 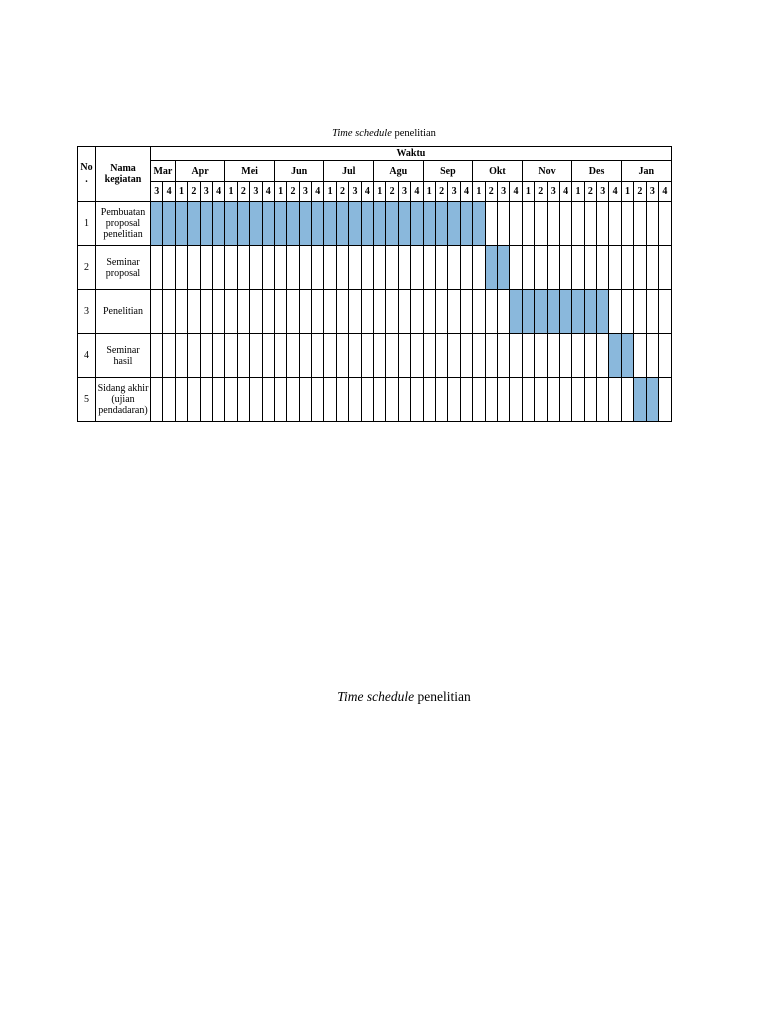 I want to click on month-header: Mei, so click(x=249, y=171).